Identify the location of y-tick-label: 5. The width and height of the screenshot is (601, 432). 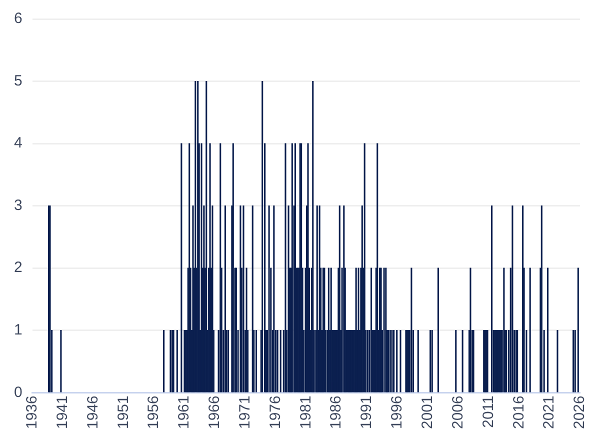
(18, 81).